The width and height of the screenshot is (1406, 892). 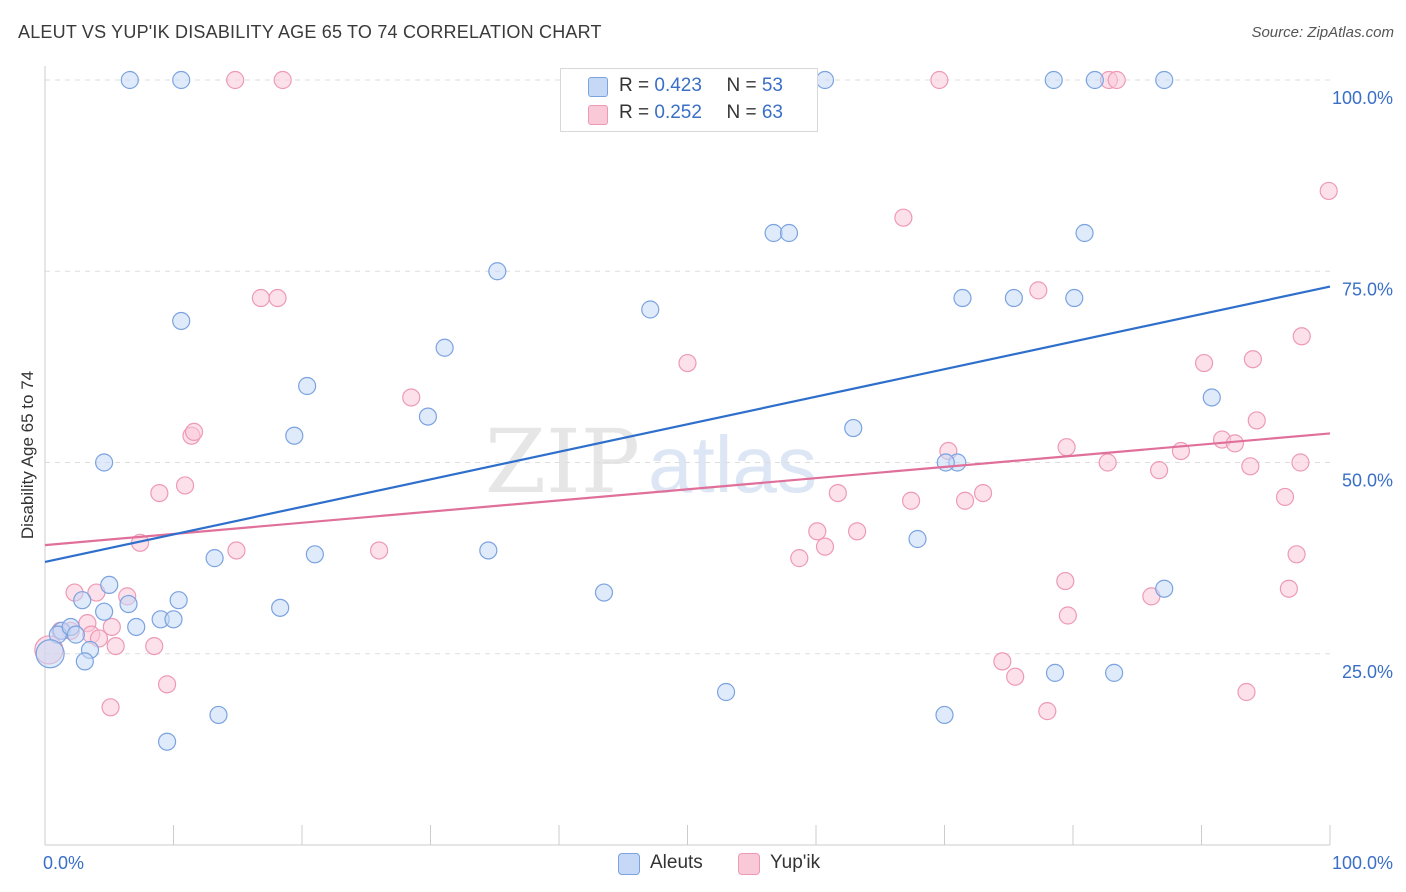 What do you see at coordinates (718, 863) in the screenshot?
I see `x-tick-labels: 0.0% 100.0%` at bounding box center [718, 863].